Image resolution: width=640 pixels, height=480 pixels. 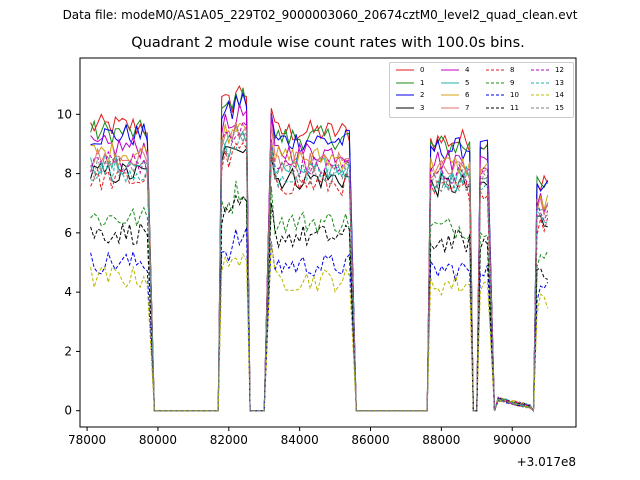 I want to click on x-offset-label: +3.017e8, so click(x=546, y=462).